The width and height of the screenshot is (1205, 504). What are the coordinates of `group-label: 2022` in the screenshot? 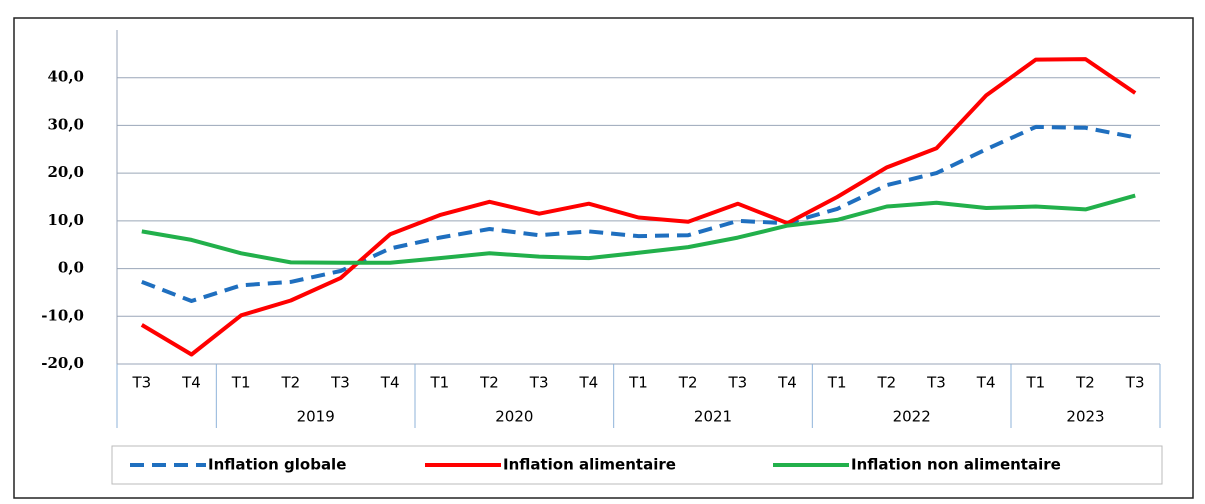 It's located at (912, 417).